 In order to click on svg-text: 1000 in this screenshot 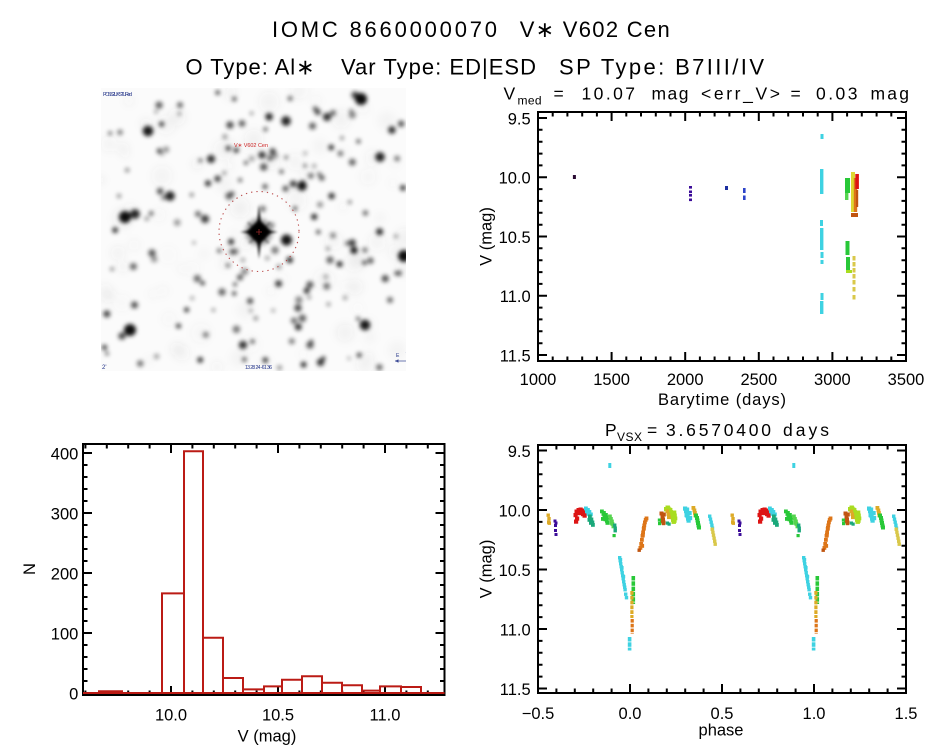, I will do `click(538, 380)`.